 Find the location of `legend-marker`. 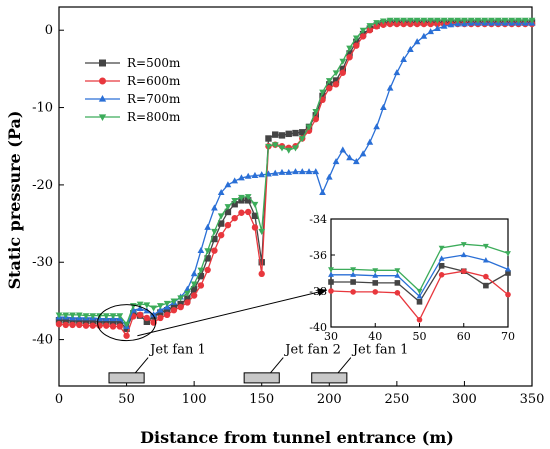

legend-marker is located at coordinates (102, 98).